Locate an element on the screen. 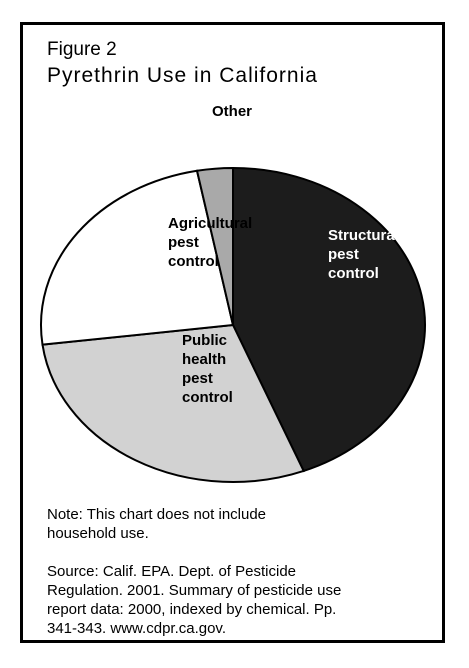  label-line: Structural is located at coordinates (363, 235).